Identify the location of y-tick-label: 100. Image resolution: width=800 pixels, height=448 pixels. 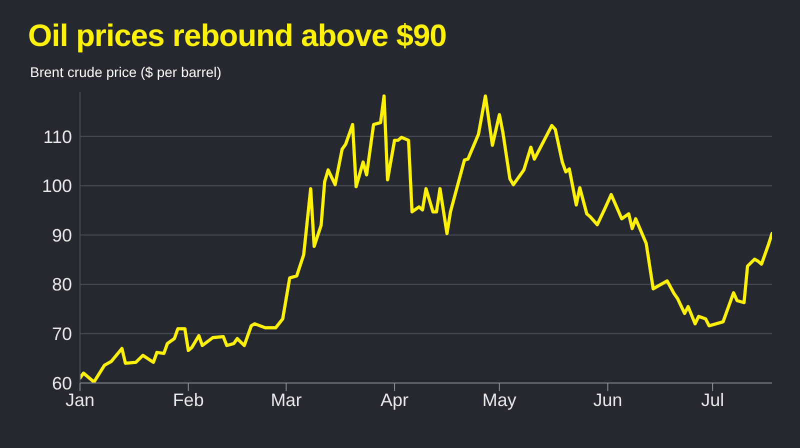
(57, 186).